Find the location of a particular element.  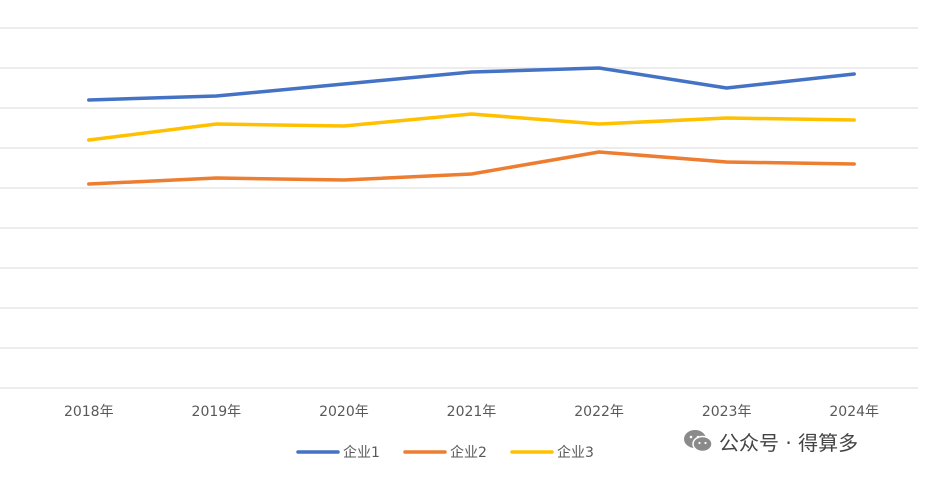

wechat-icon is located at coordinates (698, 441).